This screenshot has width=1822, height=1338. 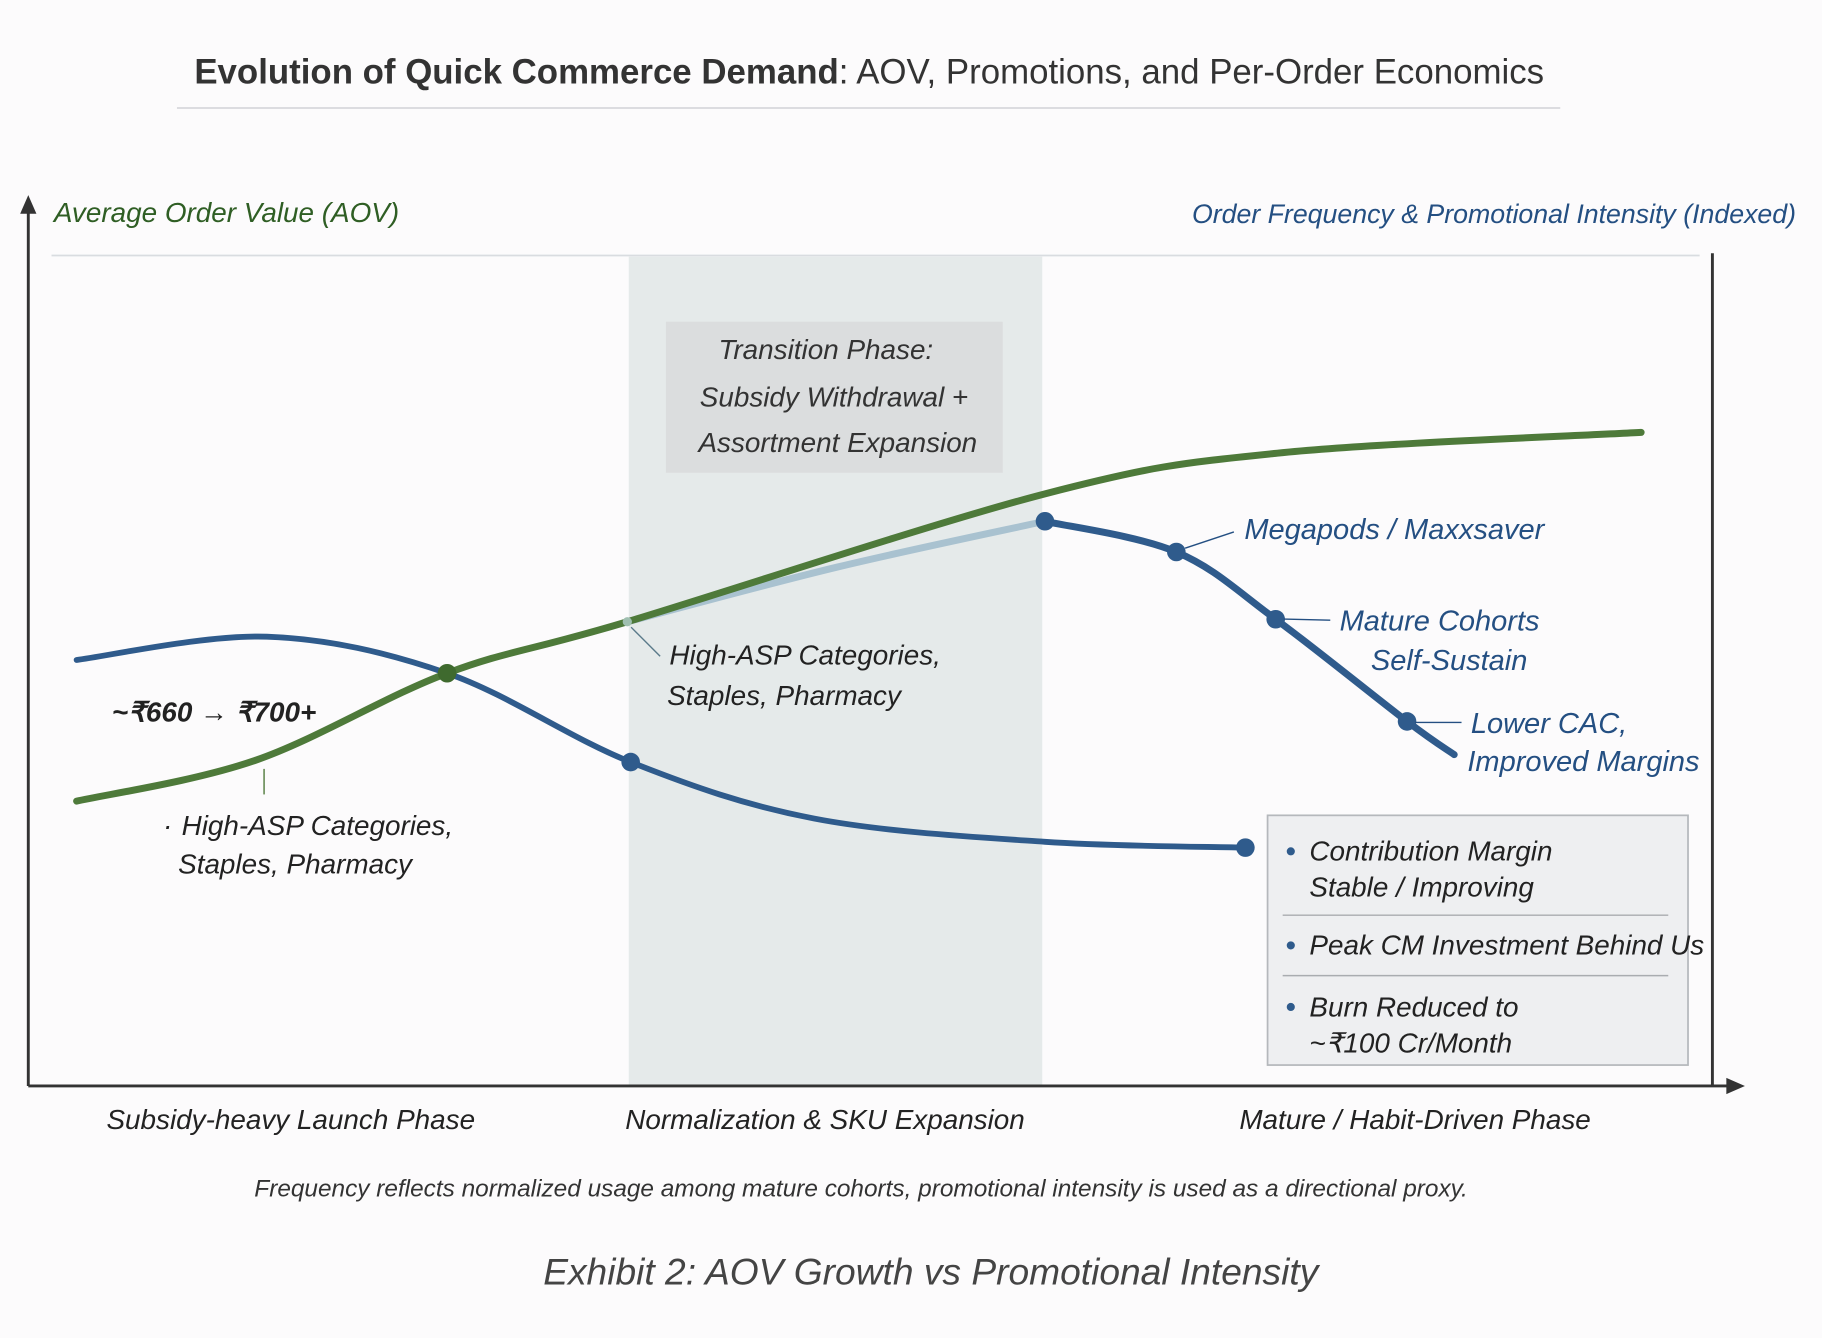 I want to click on transition-line-2: Subsidy Withdrawal +, so click(x=834, y=397).